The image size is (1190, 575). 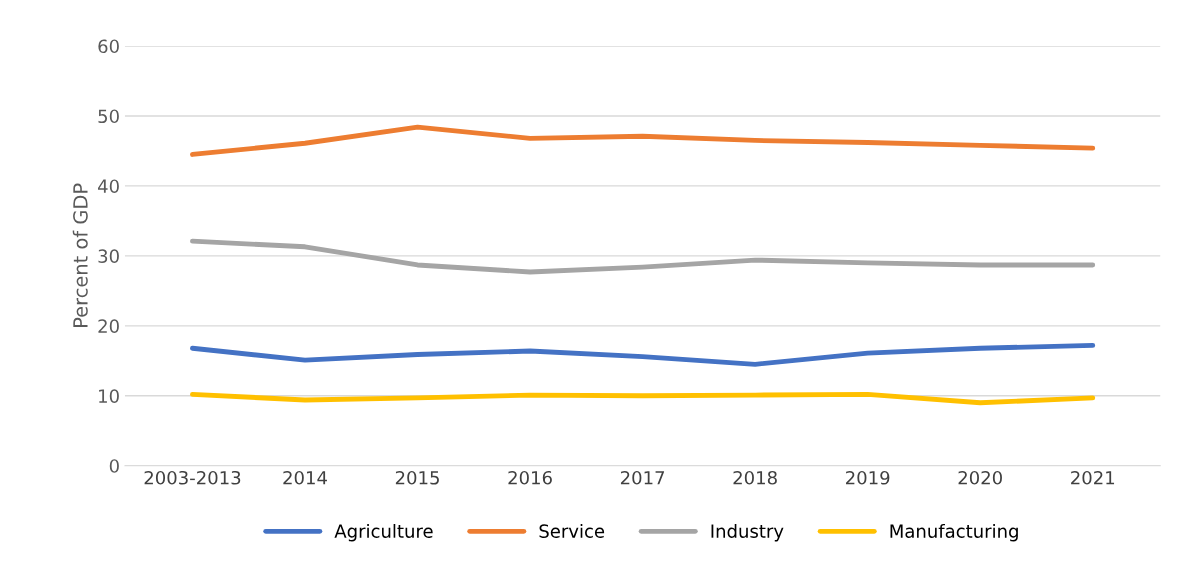 What do you see at coordinates (980, 477) in the screenshot?
I see `x-tick-label: 2020` at bounding box center [980, 477].